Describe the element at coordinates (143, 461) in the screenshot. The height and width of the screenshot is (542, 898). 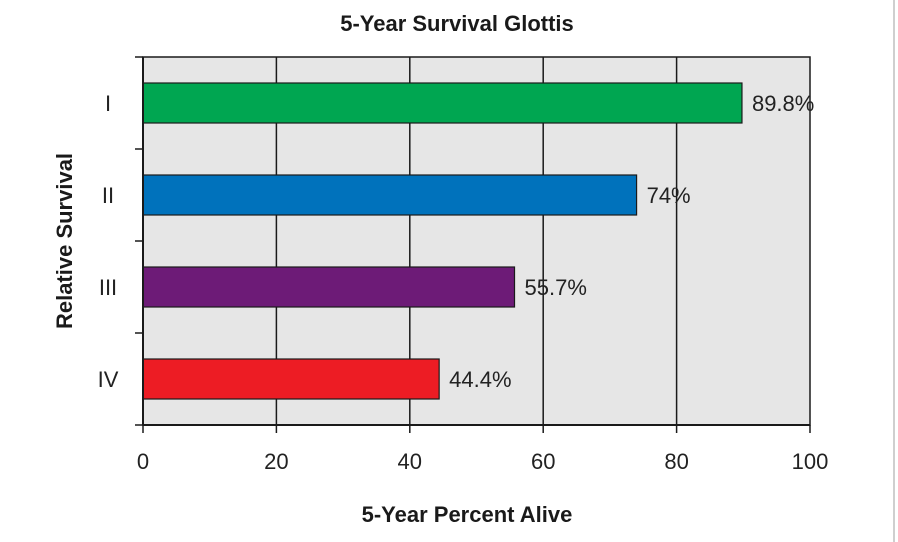
I see `x-tick-label: 0` at that location.